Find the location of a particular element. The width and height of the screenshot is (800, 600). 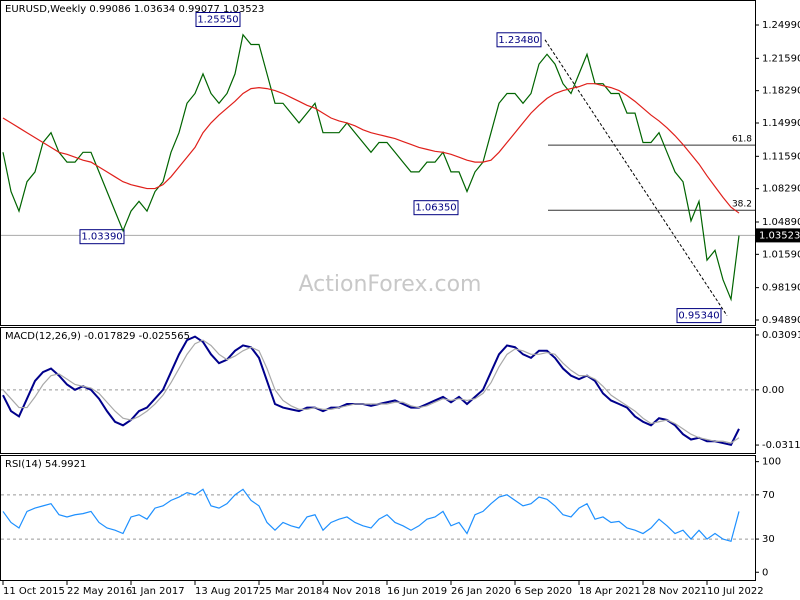

annotation-label: 0.95340 is located at coordinates (698, 316).